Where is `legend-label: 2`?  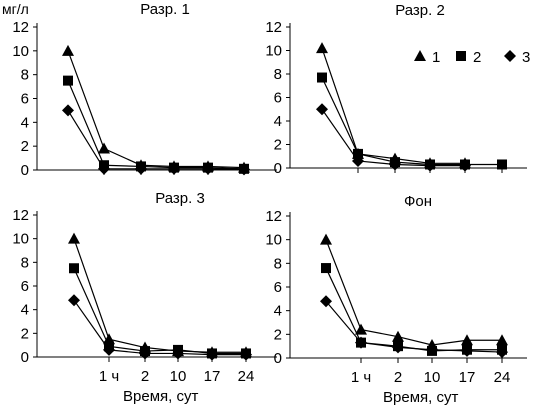 legend-label: 2 is located at coordinates (477, 57).